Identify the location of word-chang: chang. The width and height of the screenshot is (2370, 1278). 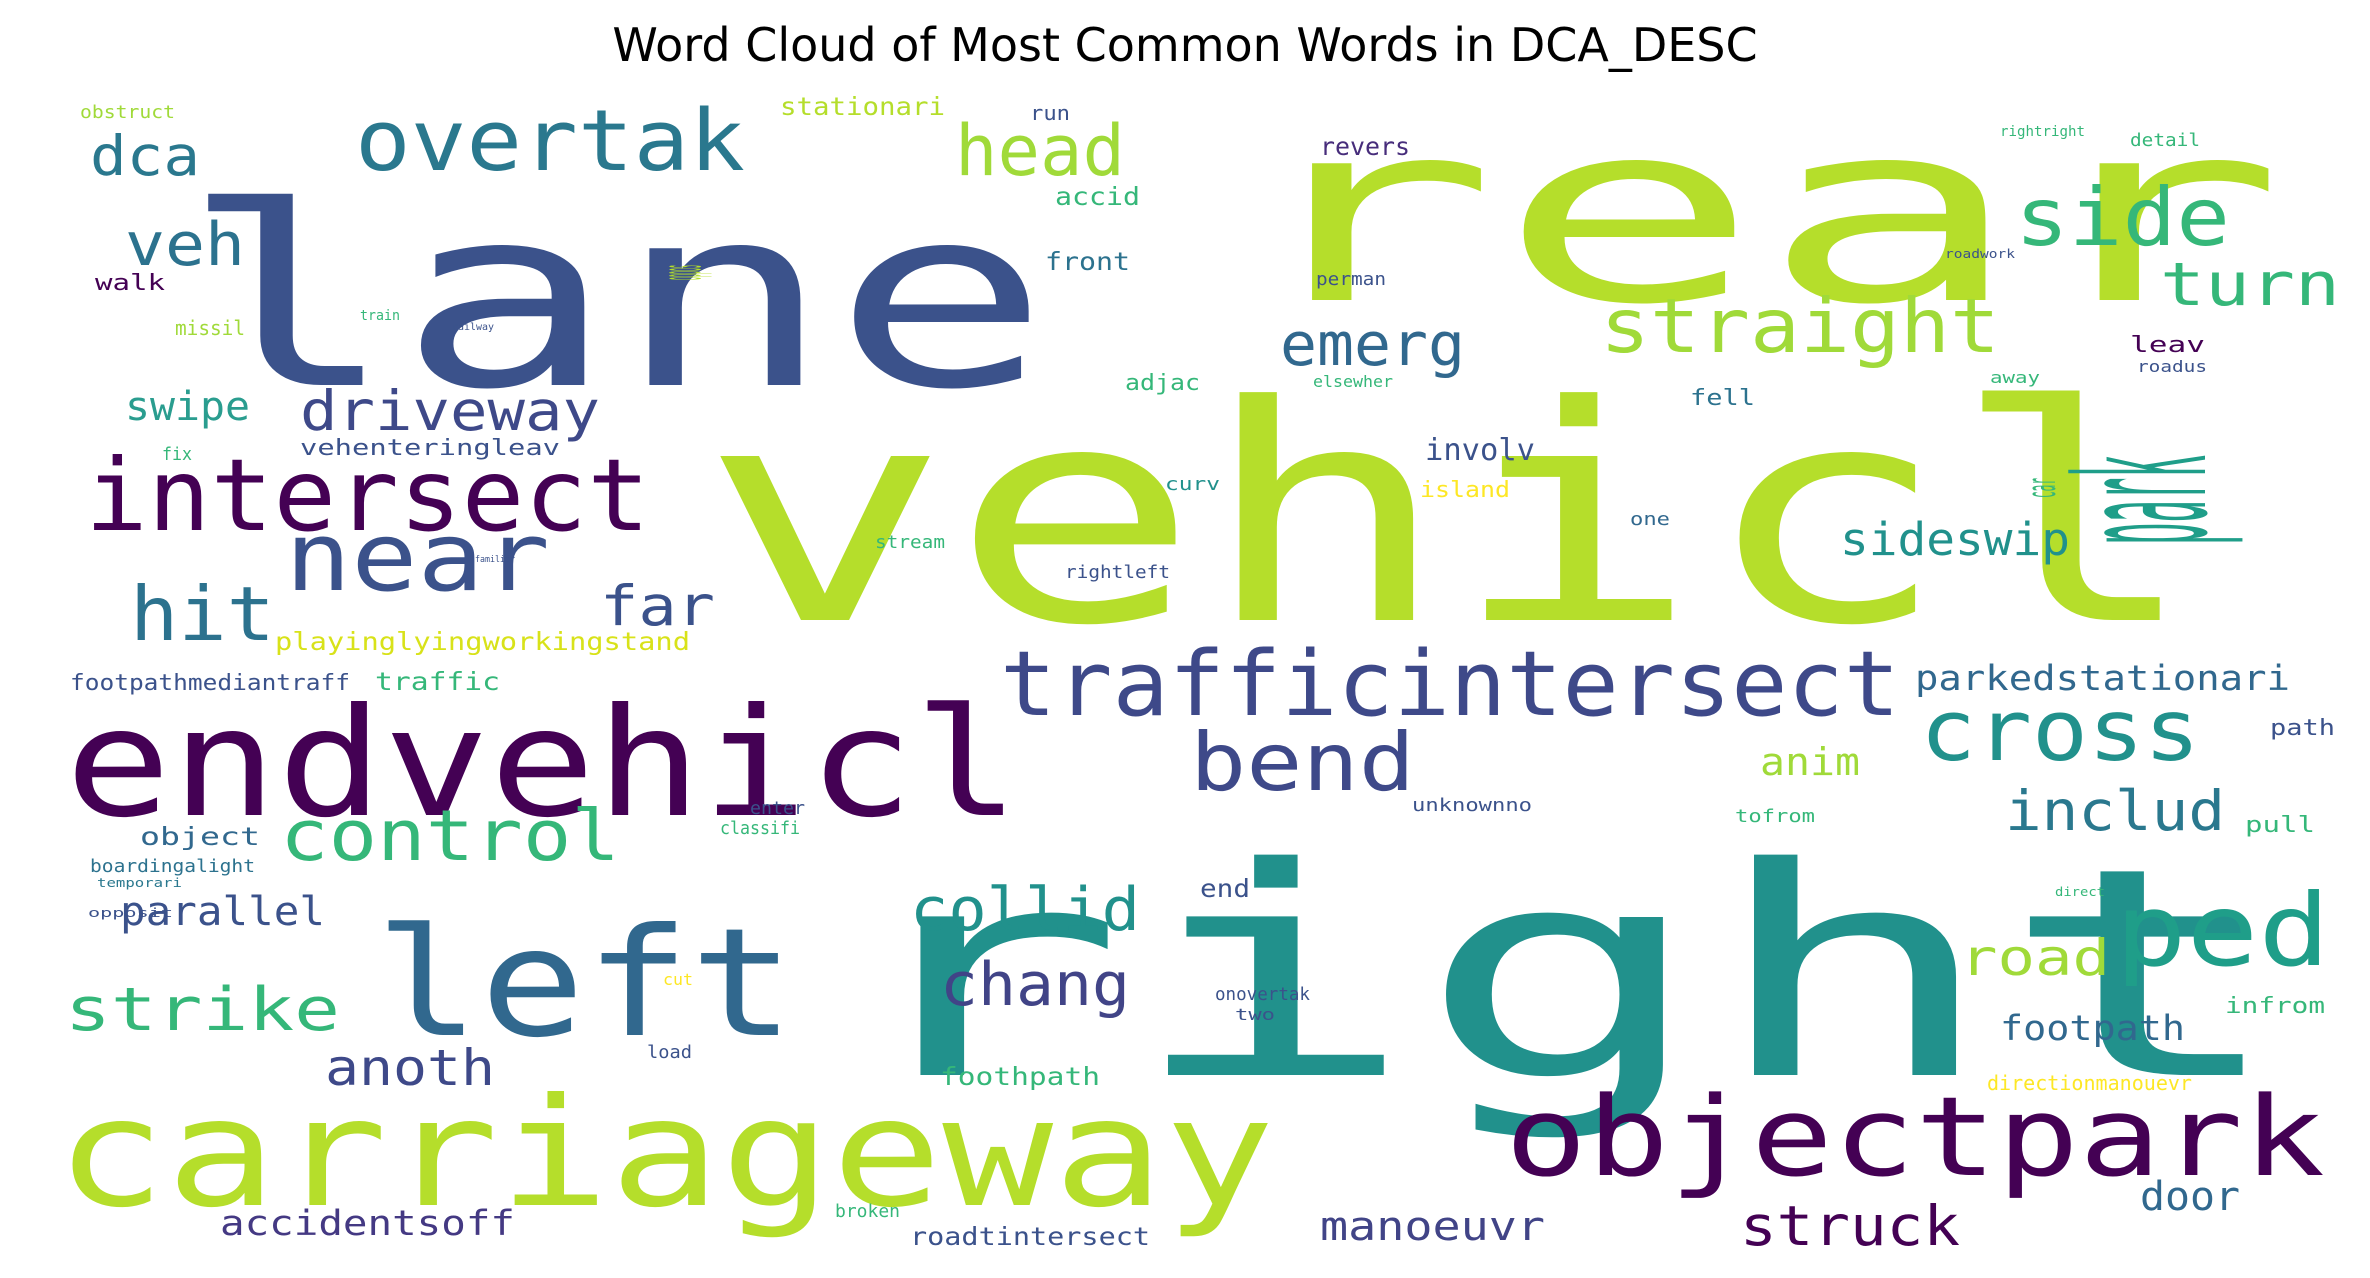
(1035, 985).